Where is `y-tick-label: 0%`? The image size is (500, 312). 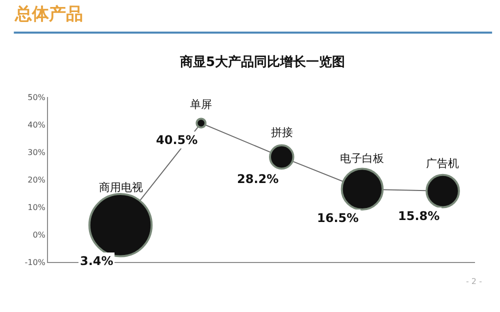 y-tick-label: 0% is located at coordinates (39, 235).